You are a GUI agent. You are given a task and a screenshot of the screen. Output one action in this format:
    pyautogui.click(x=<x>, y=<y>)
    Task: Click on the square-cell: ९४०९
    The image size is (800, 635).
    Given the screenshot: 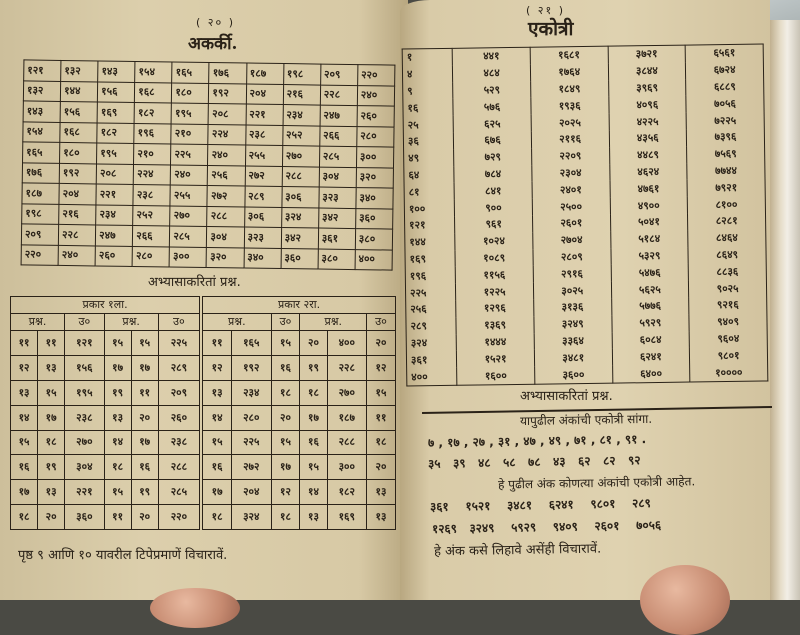 What is the action you would take?
    pyautogui.click(x=728, y=322)
    